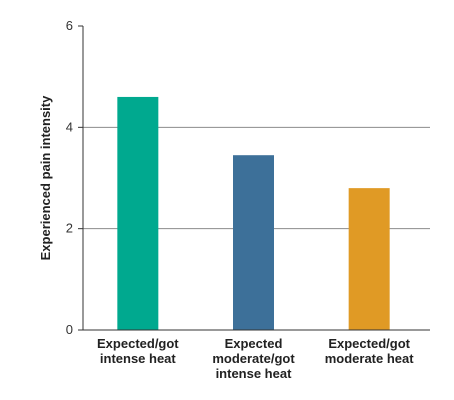  I want to click on x-category-label-1: Expected/got intense heat, so click(138, 351).